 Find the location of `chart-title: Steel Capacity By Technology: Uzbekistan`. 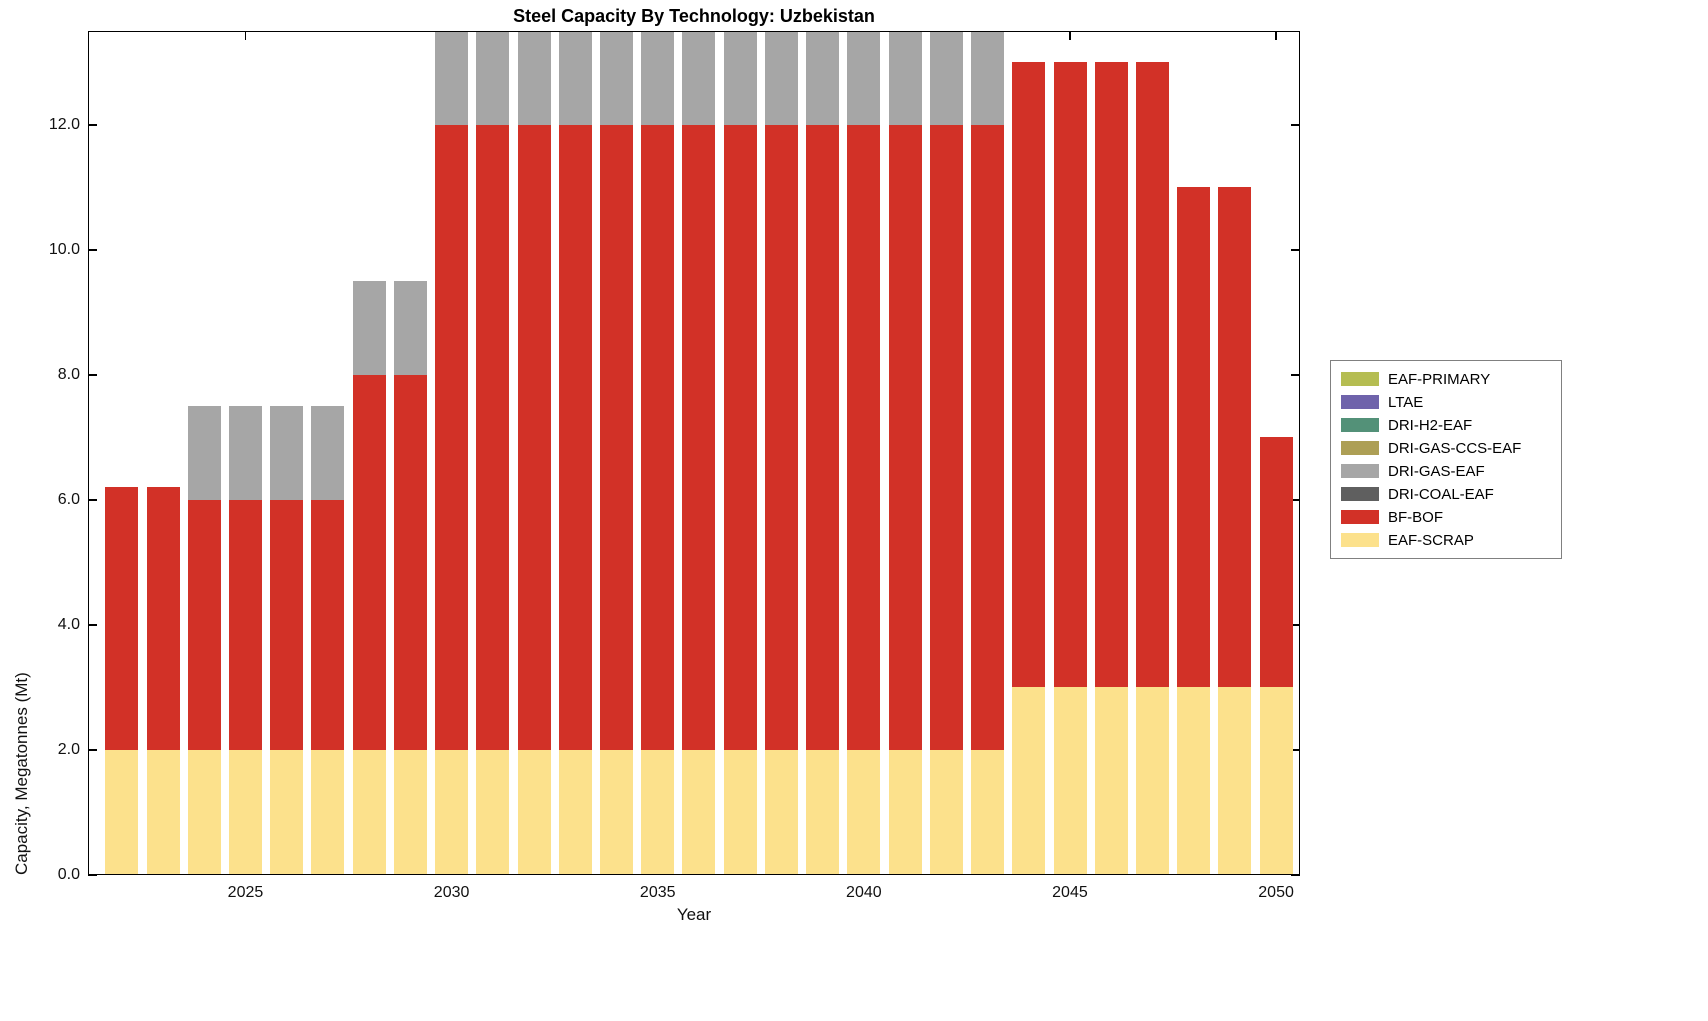

chart-title: Steel Capacity By Technology: Uzbekistan is located at coordinates (694, 16).